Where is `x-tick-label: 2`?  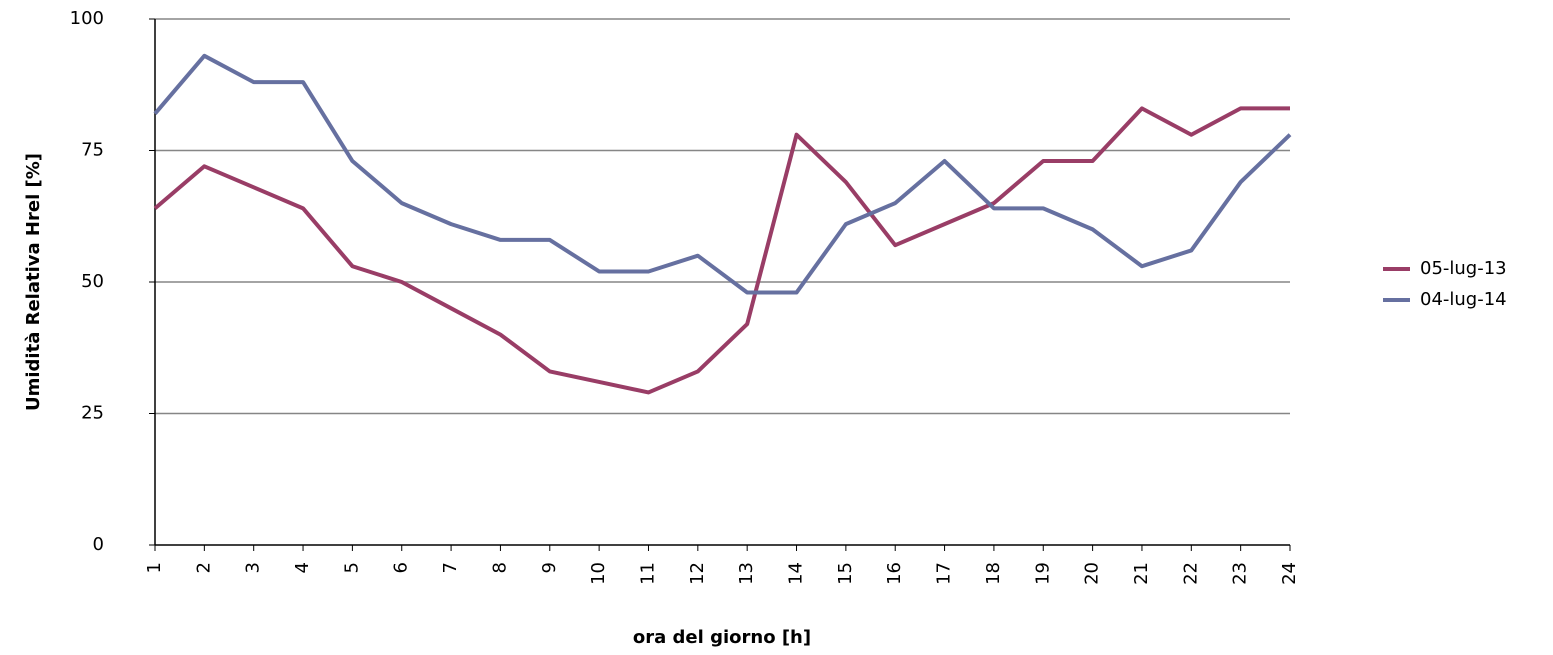
x-tick-label: 2 is located at coordinates (203, 567).